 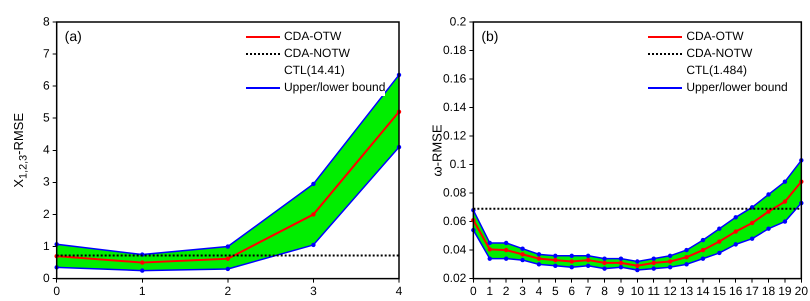 What do you see at coordinates (46, 245) in the screenshot?
I see `y-tick-label: 1` at bounding box center [46, 245].